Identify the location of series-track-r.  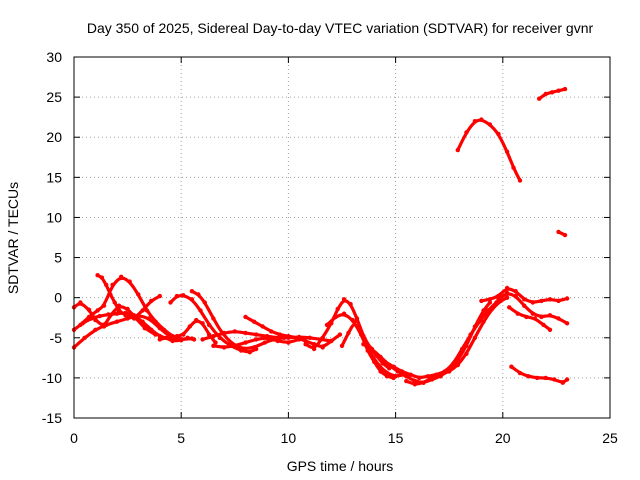
(456, 341).